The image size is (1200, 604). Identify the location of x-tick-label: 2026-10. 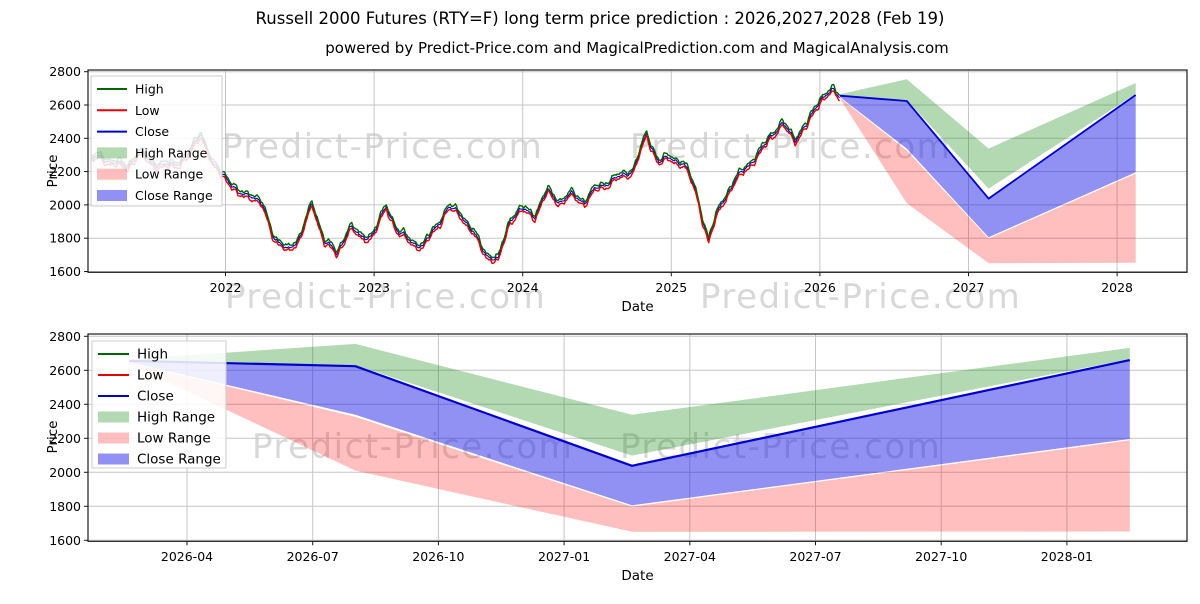
(438, 556).